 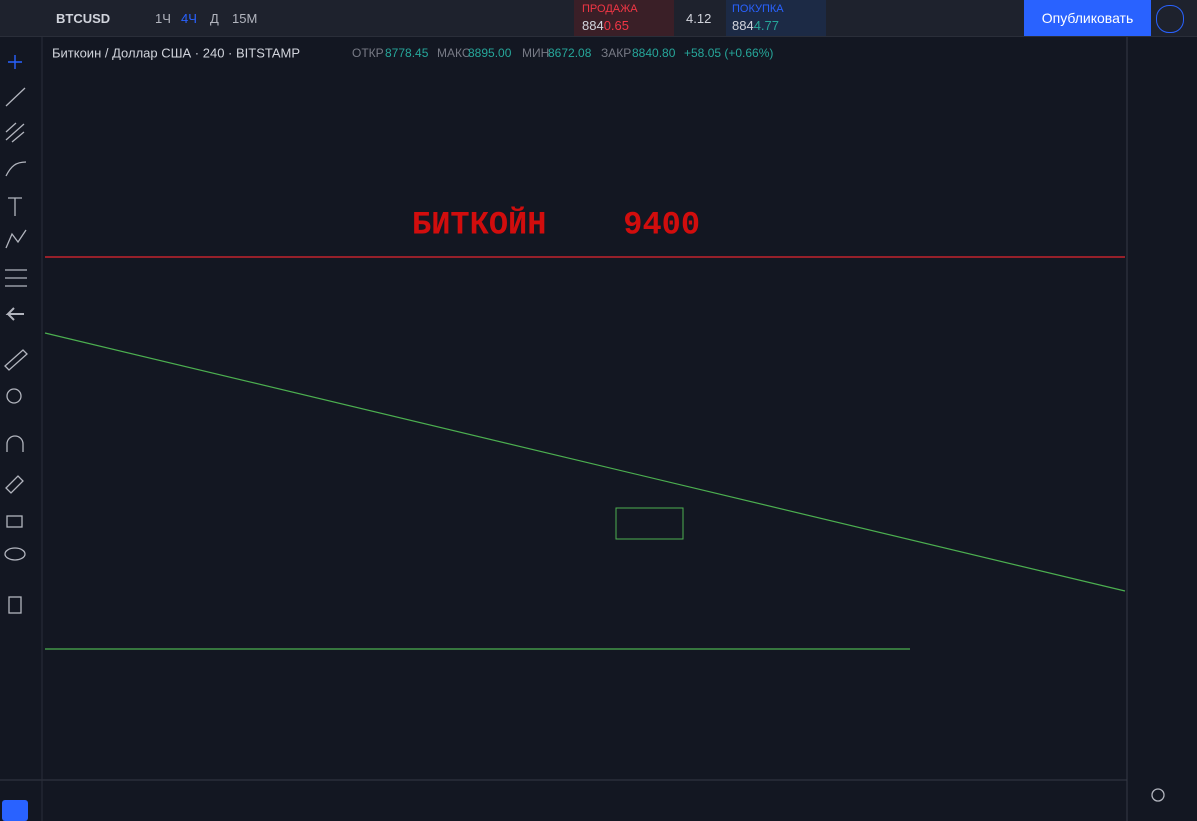 What do you see at coordinates (1170, 19) in the screenshot?
I see `play-button` at bounding box center [1170, 19].